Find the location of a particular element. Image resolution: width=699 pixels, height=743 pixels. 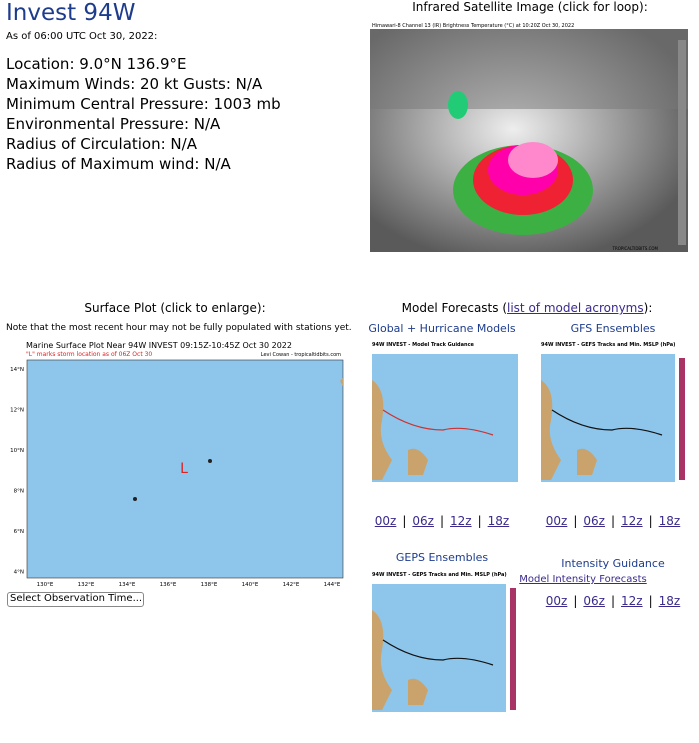

lat-label: 12°N is located at coordinates (17, 411).